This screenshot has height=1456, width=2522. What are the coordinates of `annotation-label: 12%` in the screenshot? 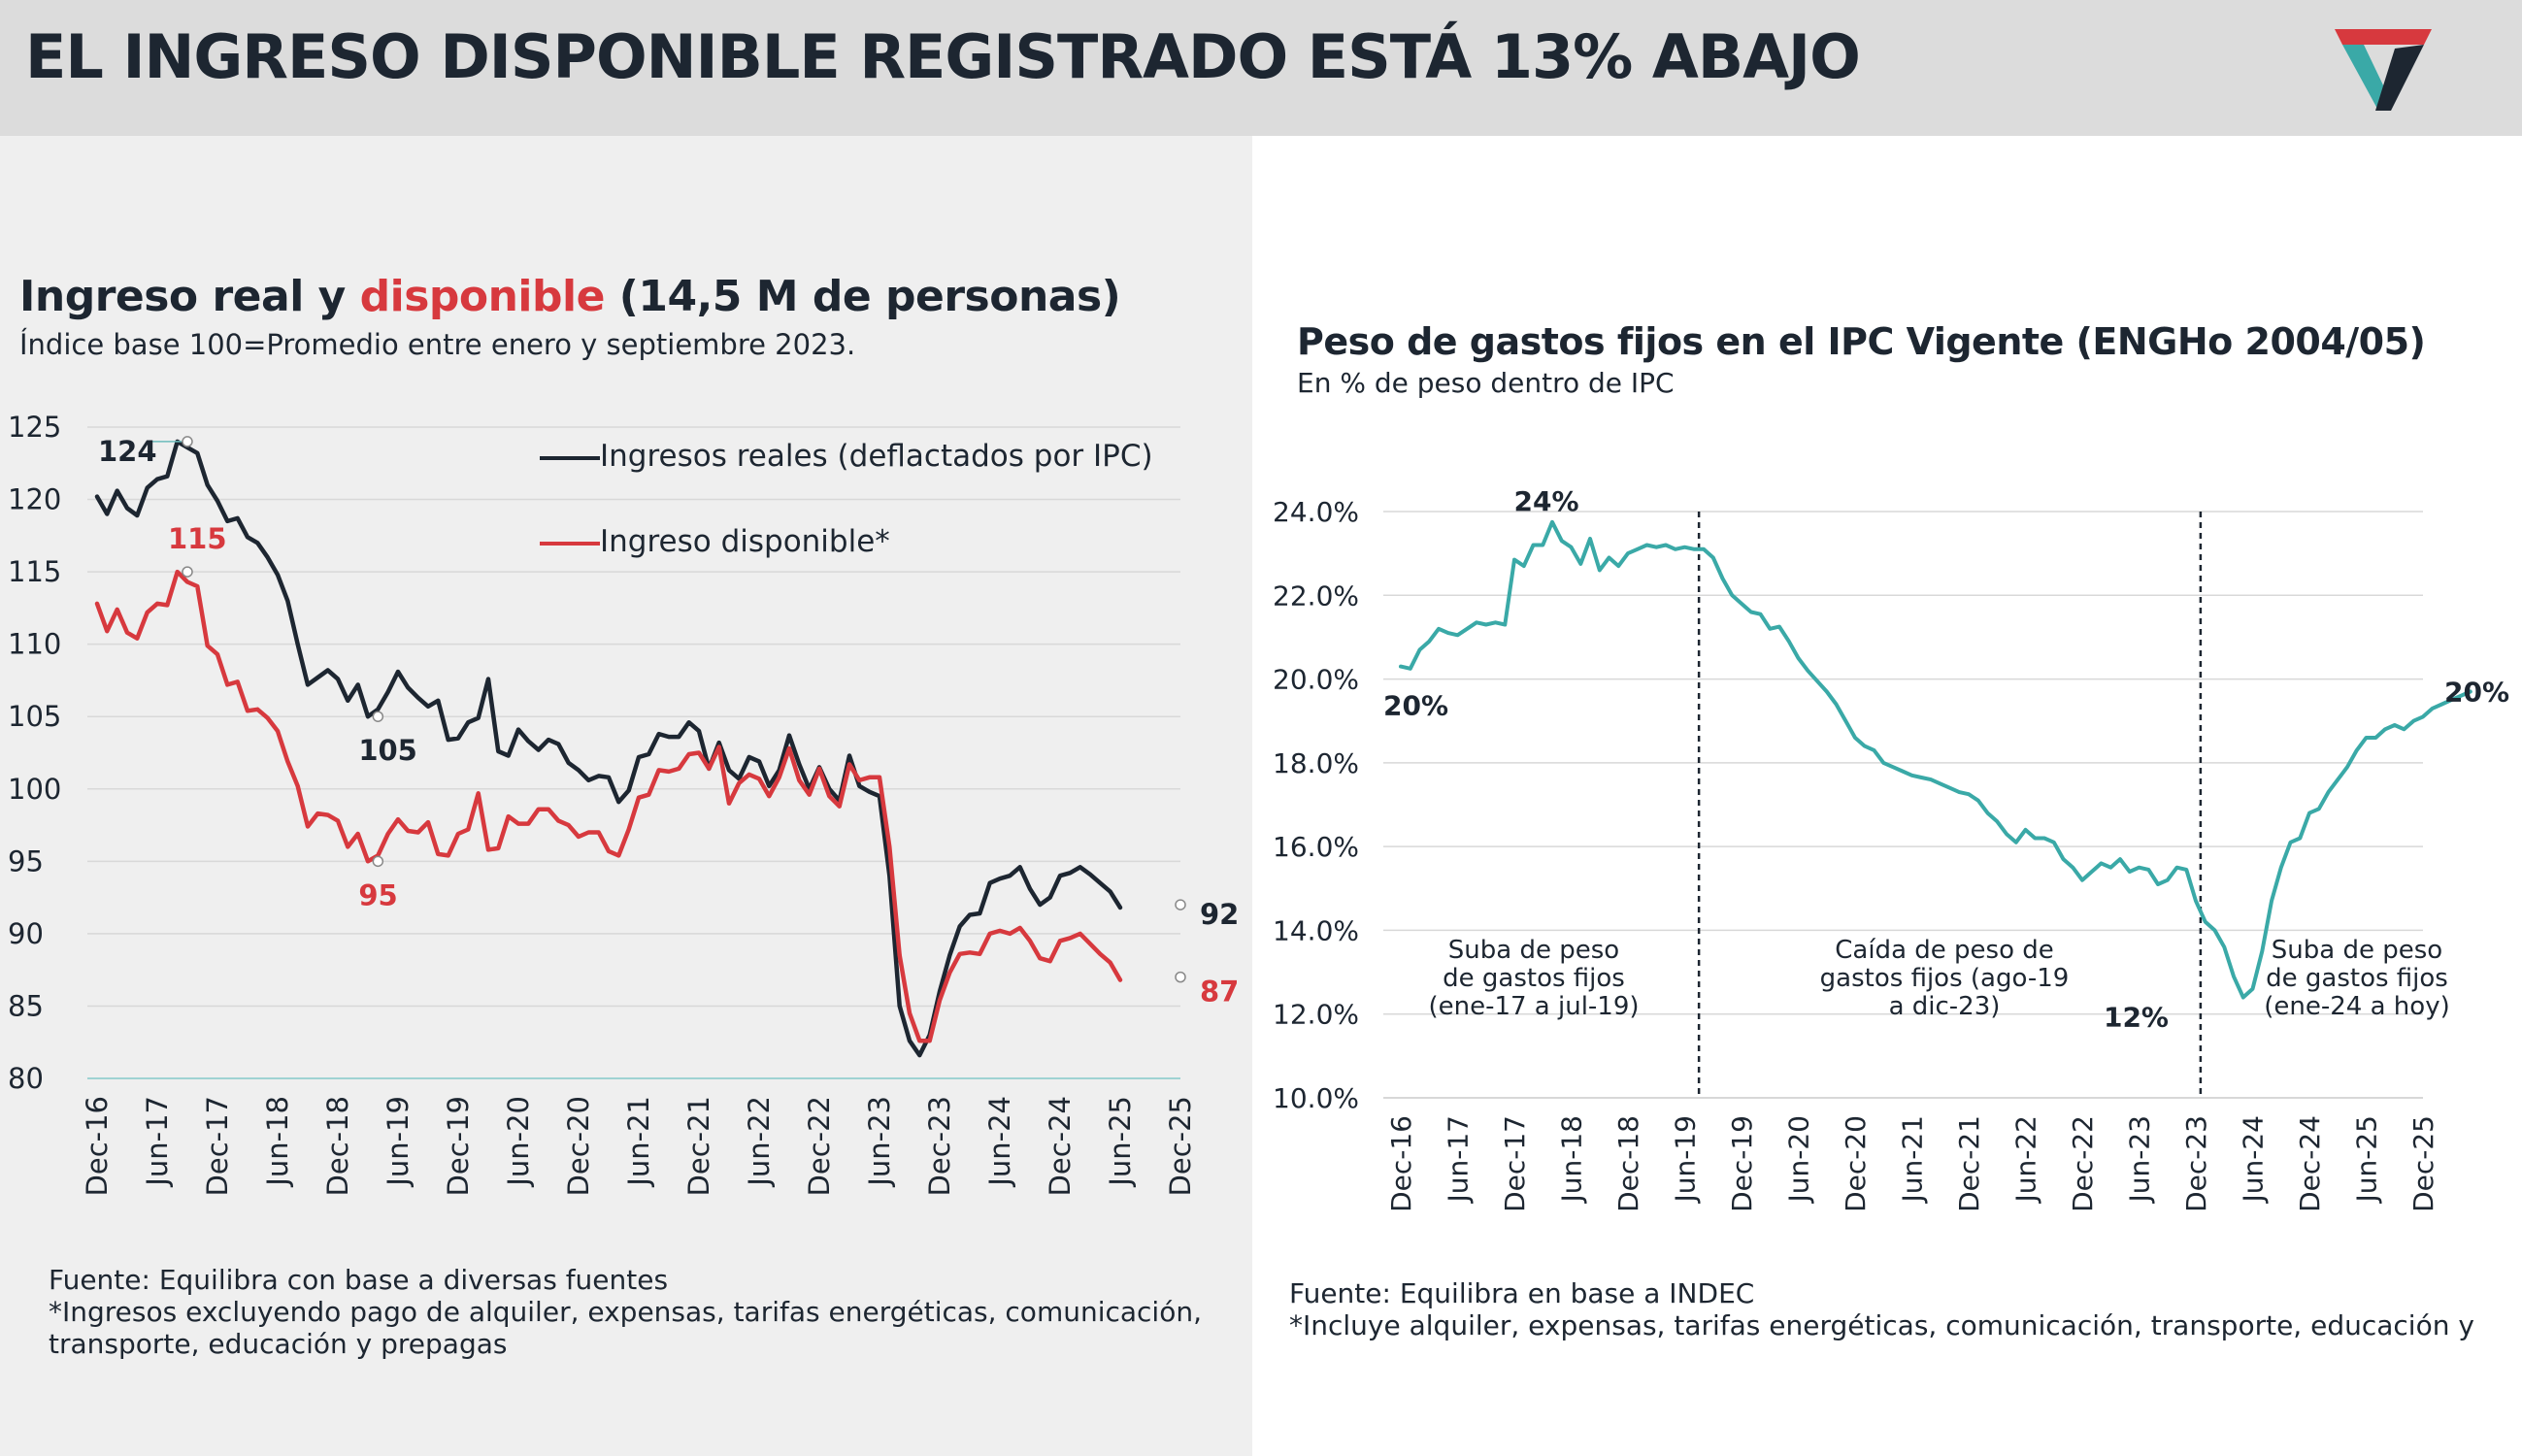 It's located at (2136, 1017).